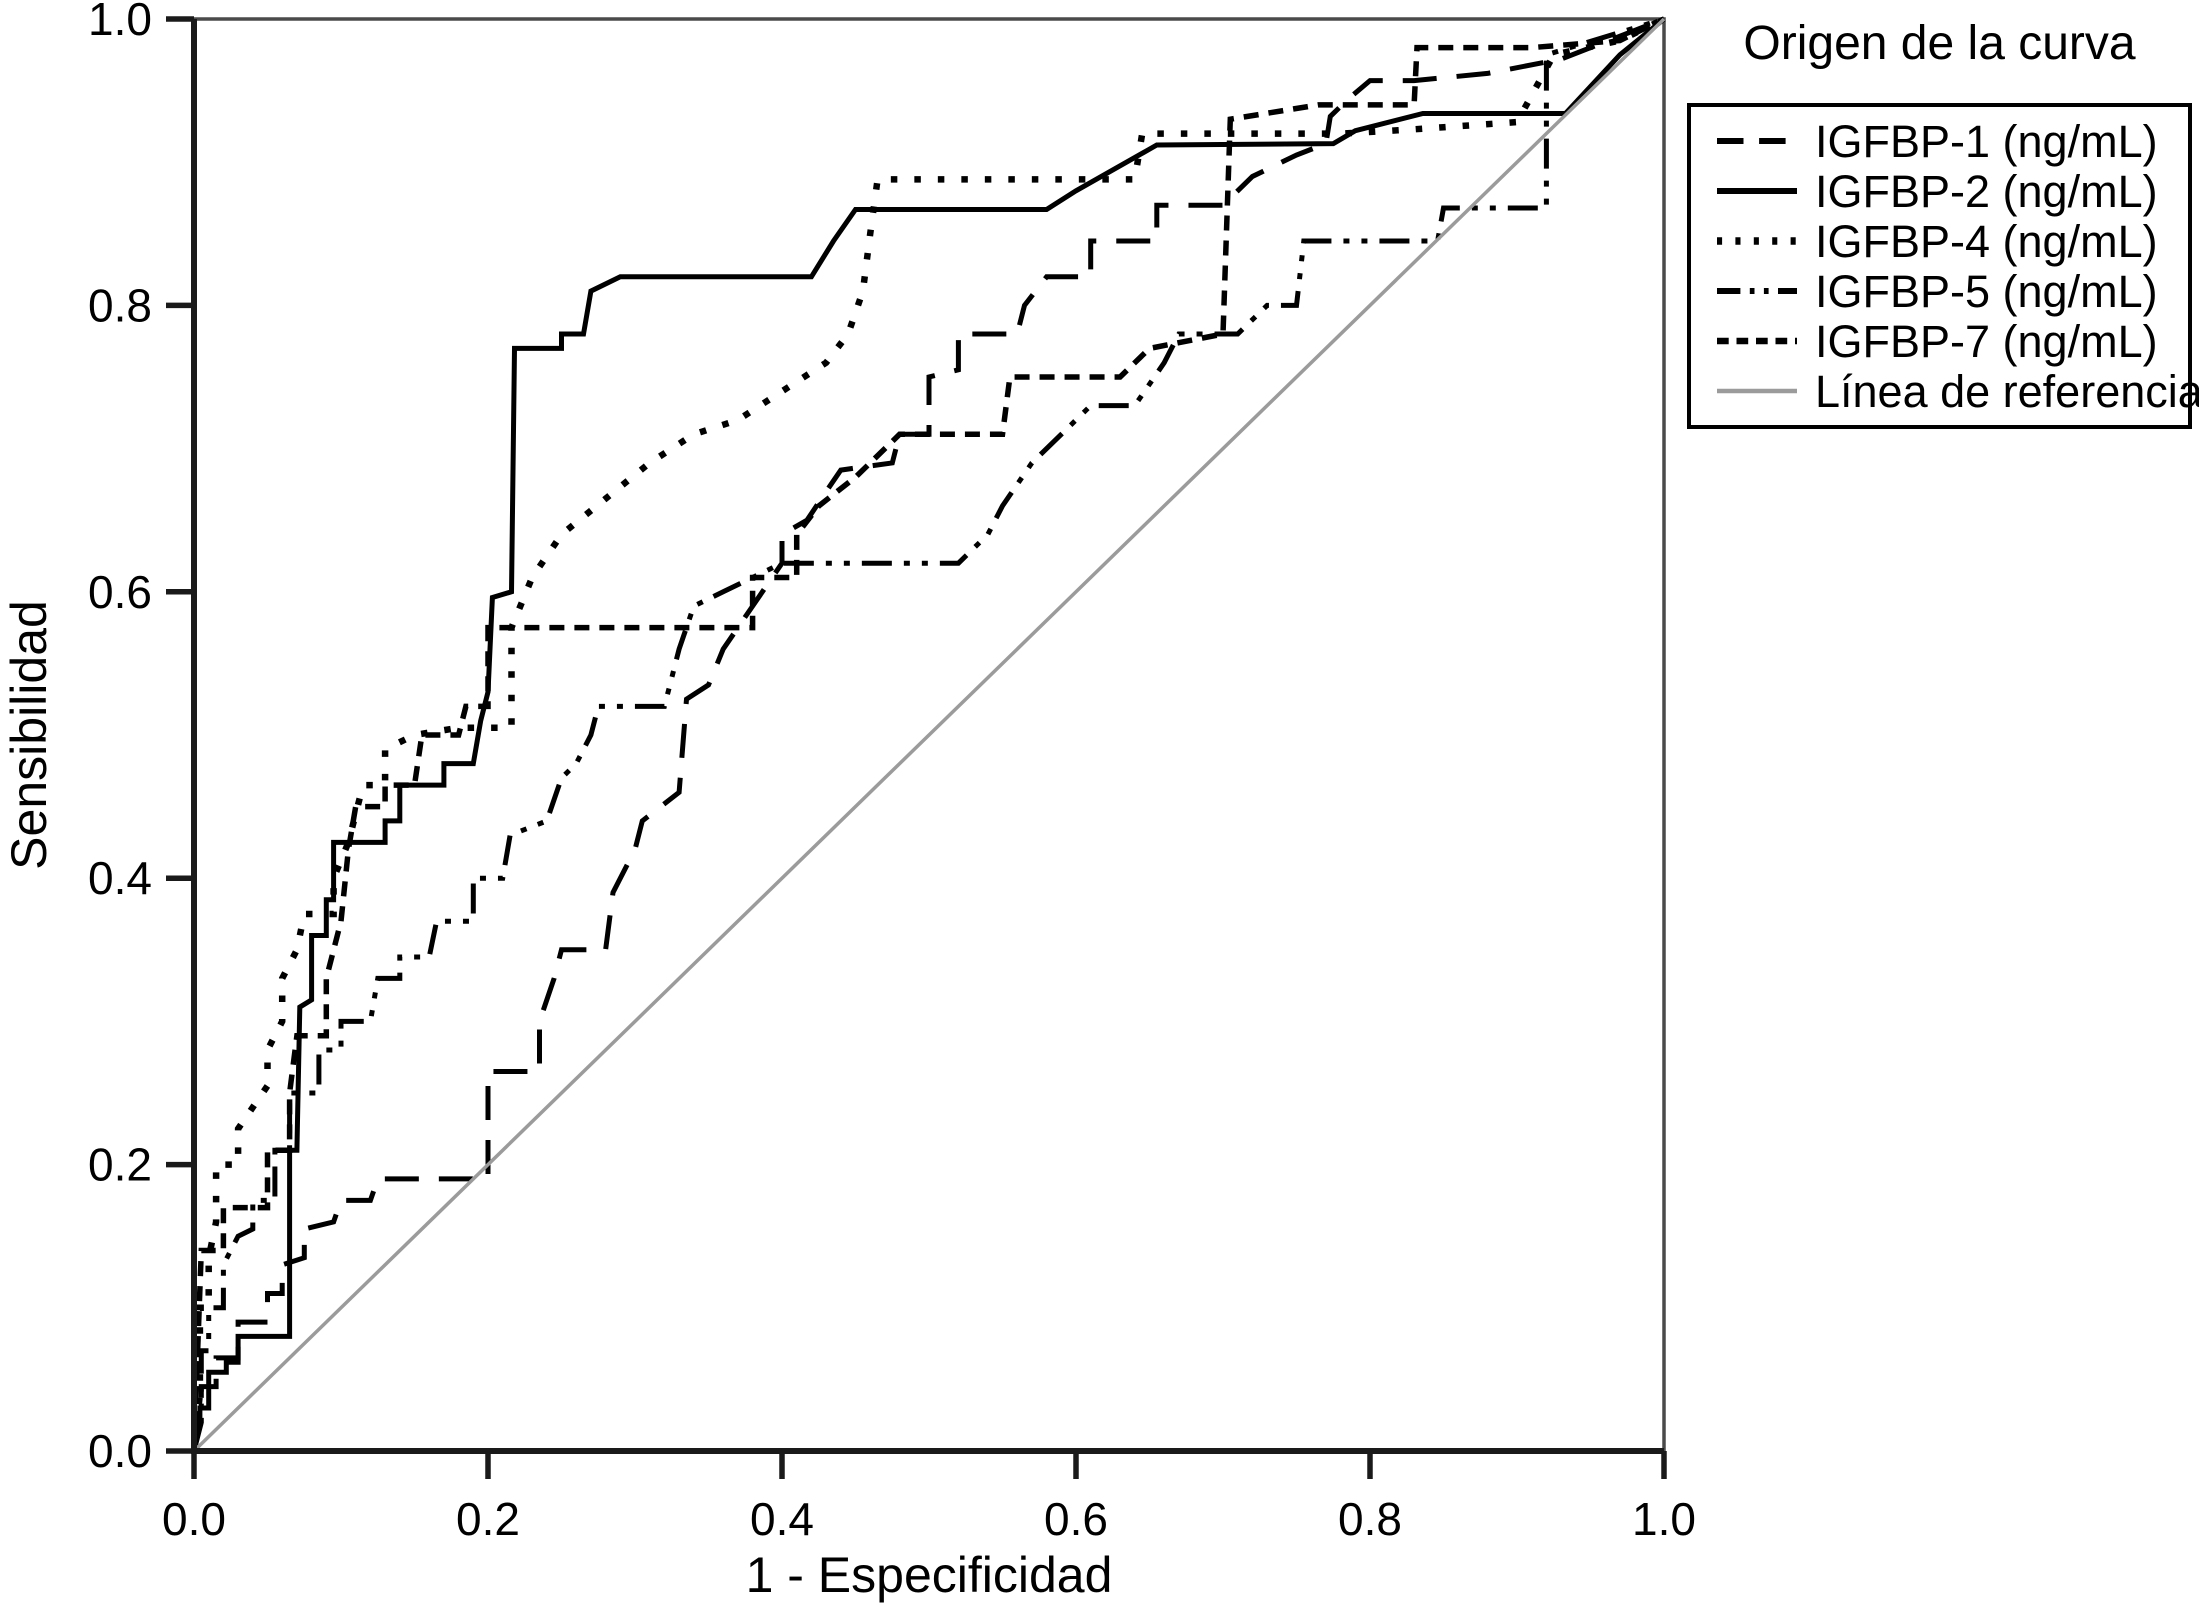 The image size is (2199, 1607). Describe the element at coordinates (120, 22) in the screenshot. I see `y-tick-label: 1.0` at that location.